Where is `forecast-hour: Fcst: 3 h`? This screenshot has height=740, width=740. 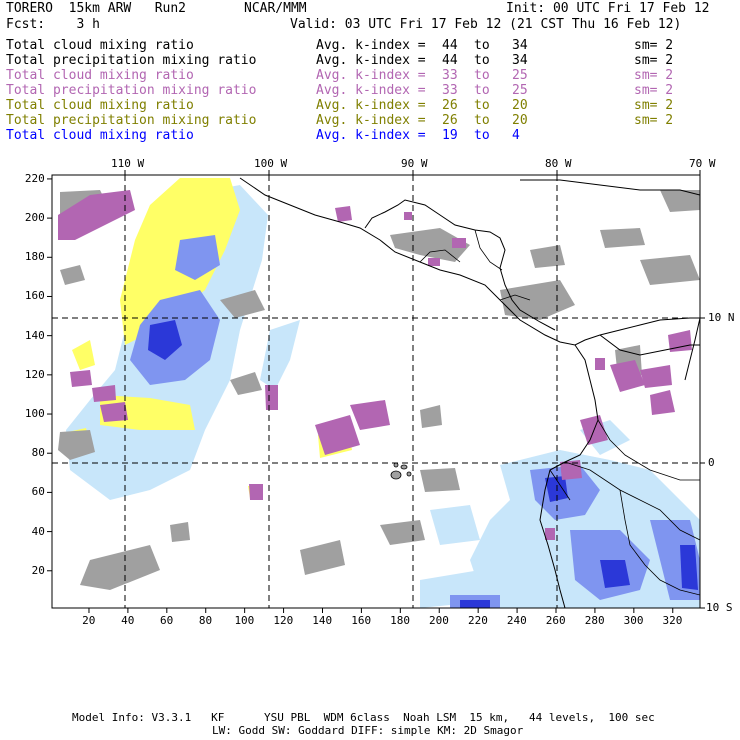 forecast-hour: Fcst: 3 h is located at coordinates (53, 24).